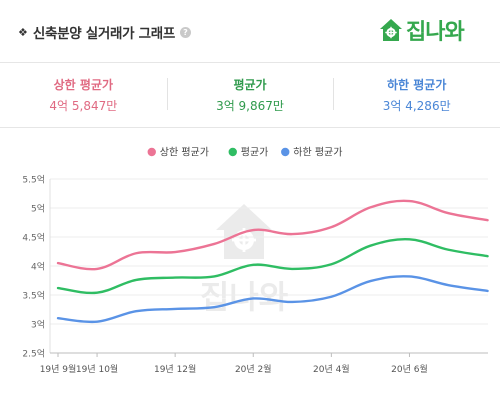 This screenshot has width=500, height=409. Describe the element at coordinates (253, 369) in the screenshot. I see `x-tick-label: 20년 2월` at that location.